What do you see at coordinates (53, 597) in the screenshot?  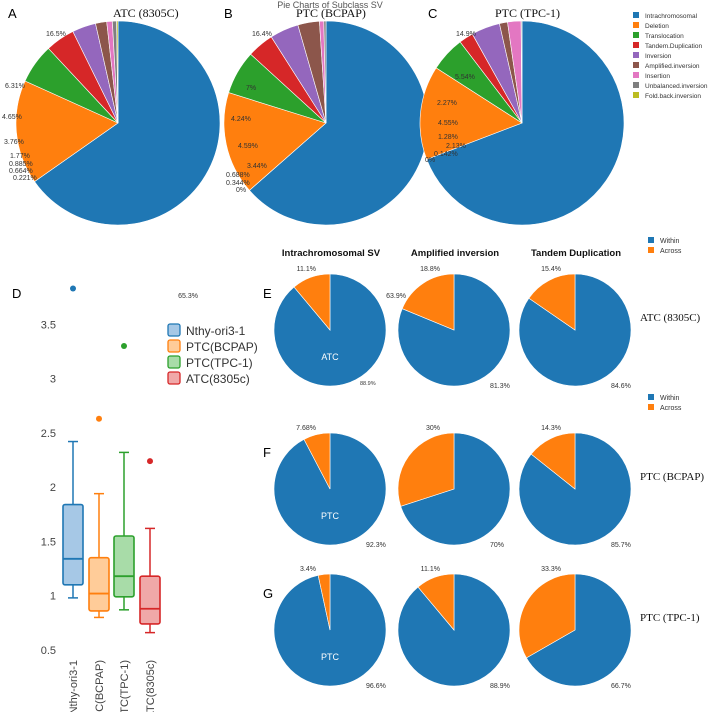 I see `ytick-1: 1` at bounding box center [53, 597].